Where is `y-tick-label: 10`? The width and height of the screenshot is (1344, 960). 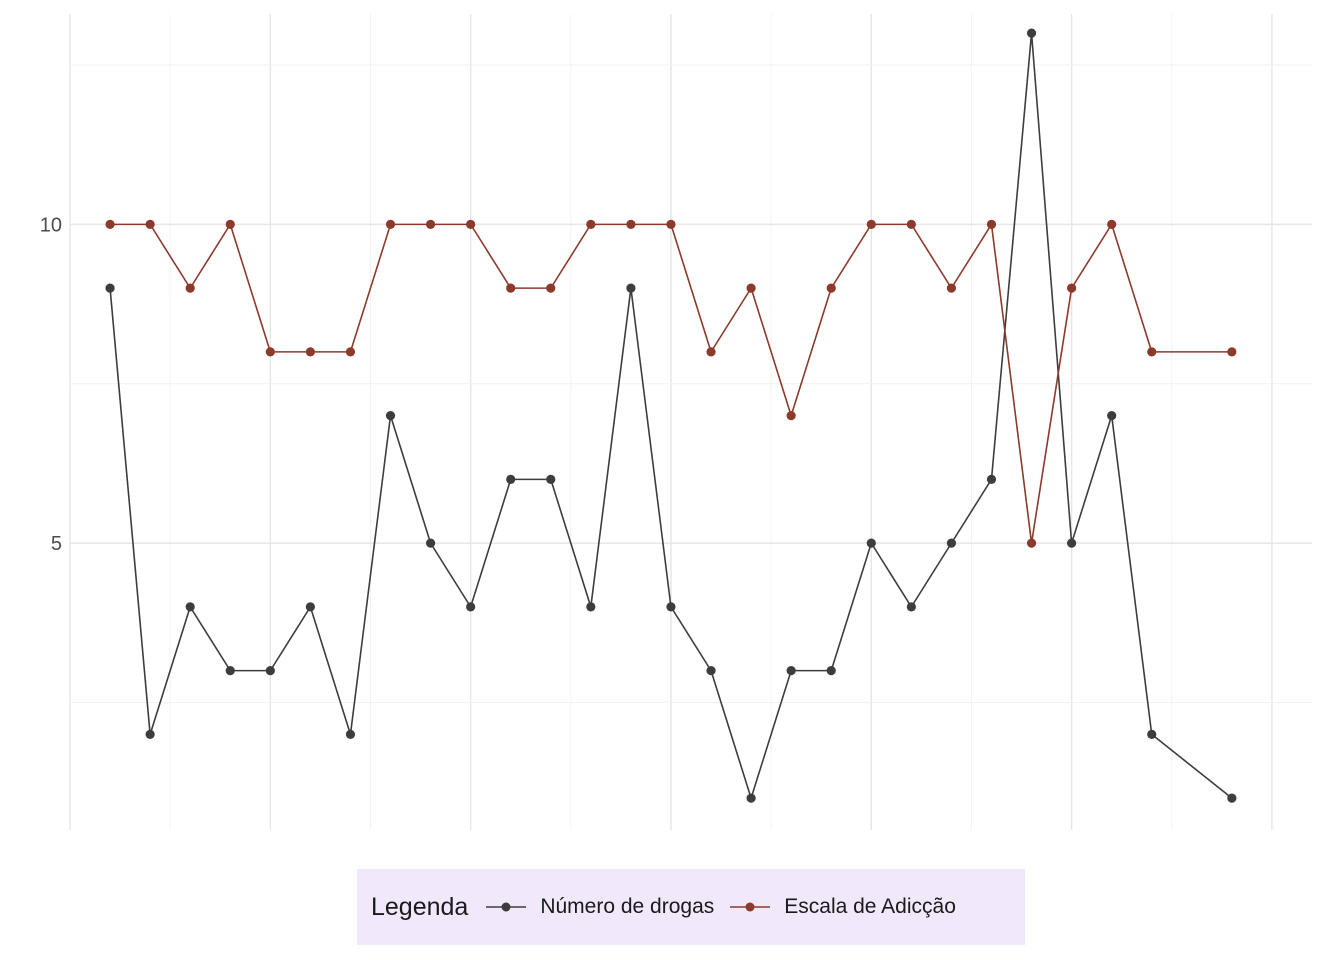
y-tick-label: 10 is located at coordinates (51, 225).